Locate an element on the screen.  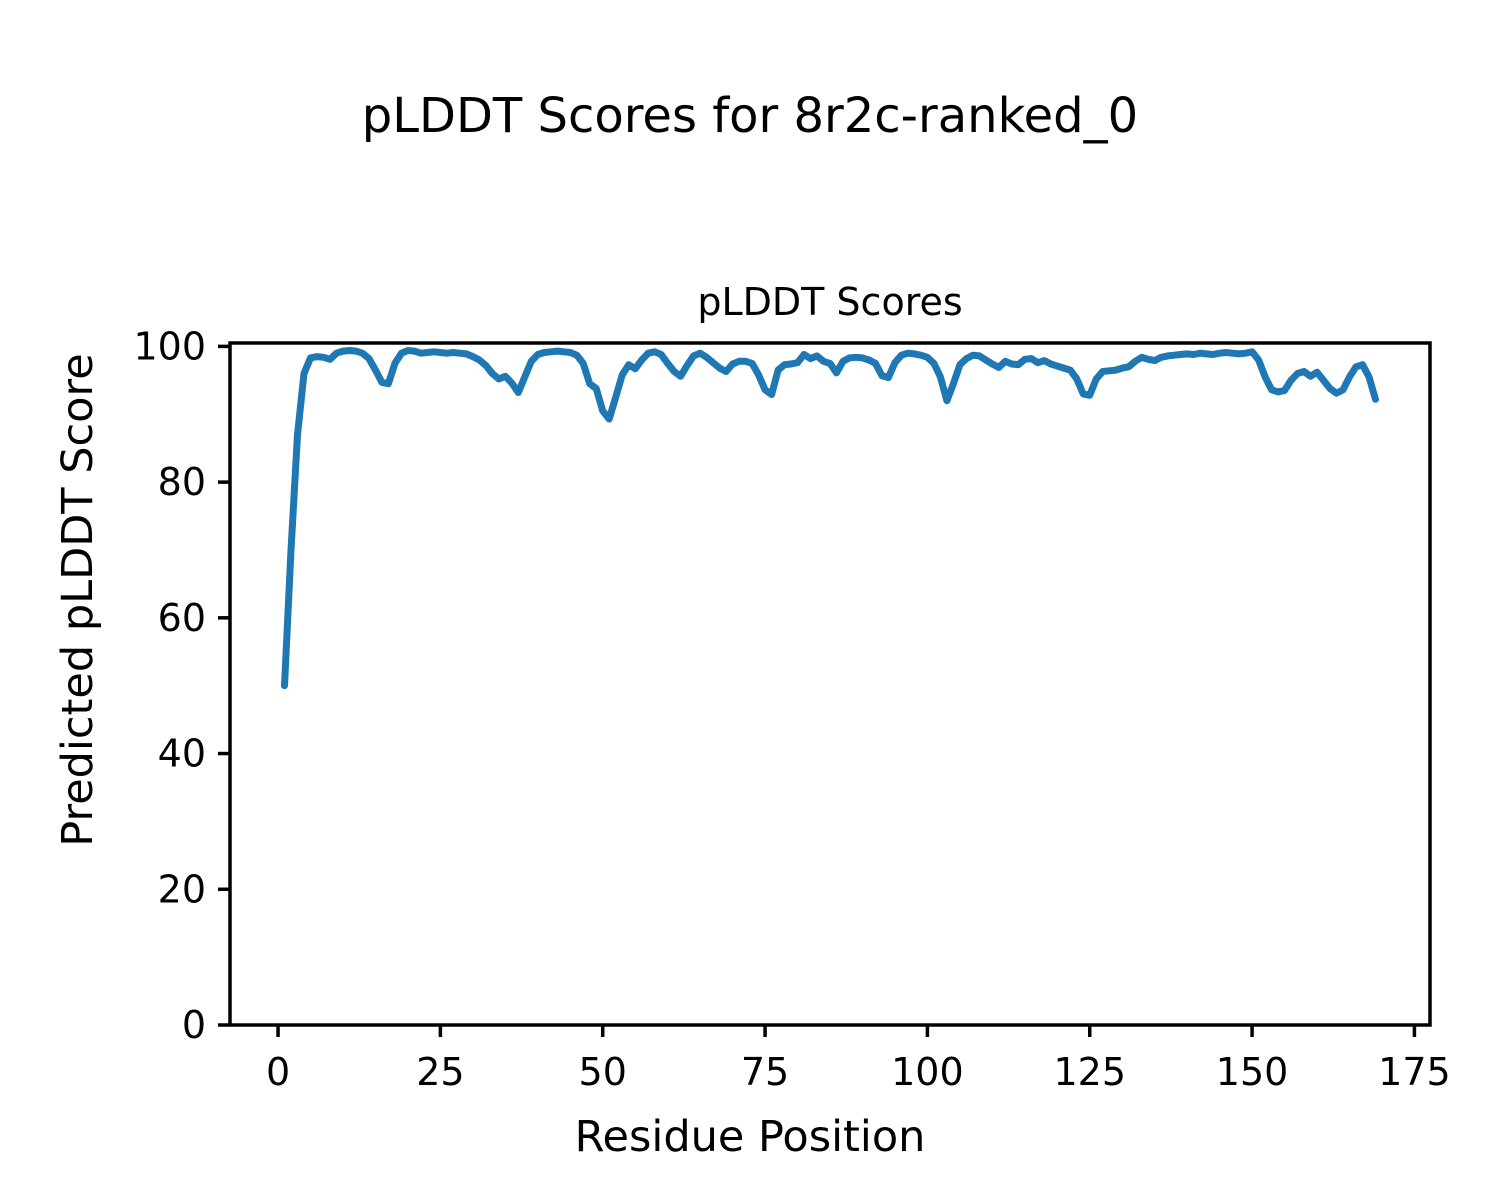
figure-title: pLDDT Scores for 8r2c-ranked_0 is located at coordinates (750, 116).